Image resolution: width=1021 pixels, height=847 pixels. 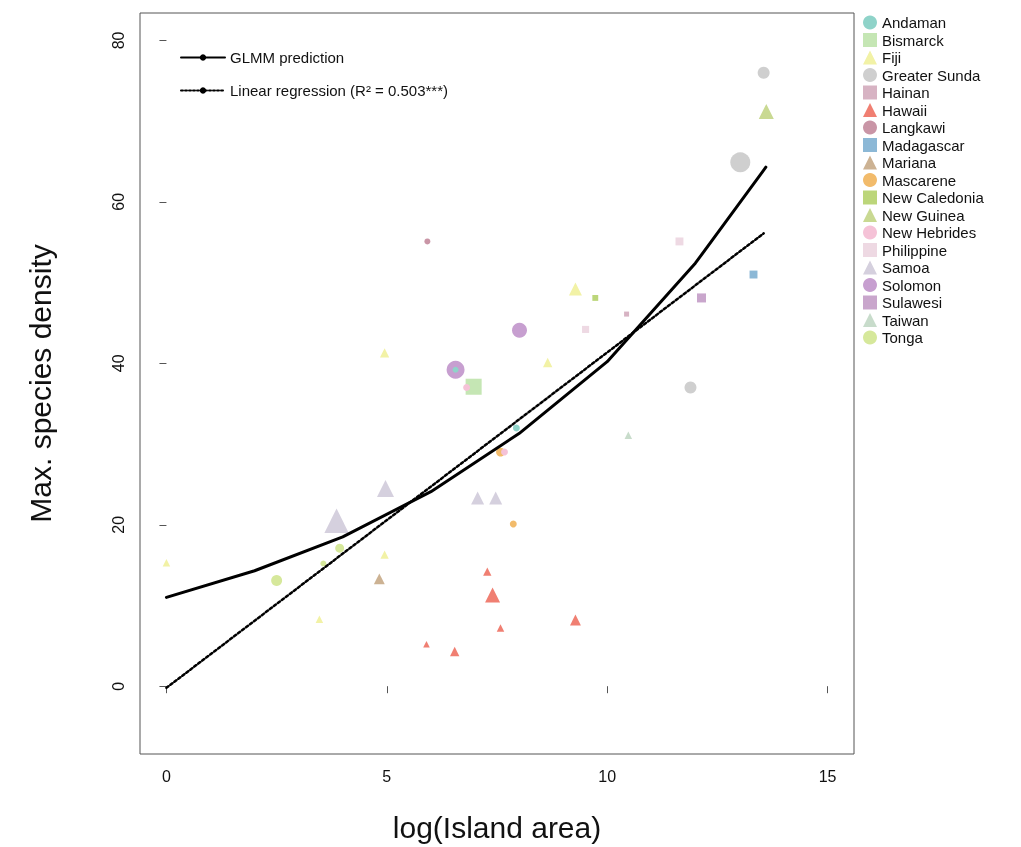 What do you see at coordinates (118, 686) in the screenshot?
I see `y-tick-label: 0` at bounding box center [118, 686].